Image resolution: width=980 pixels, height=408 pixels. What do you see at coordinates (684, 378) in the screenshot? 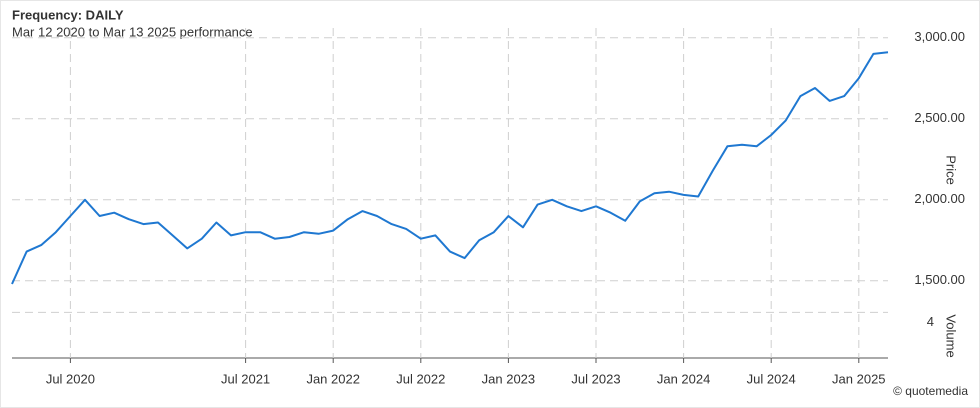
I see `x-tick-label: Jan 2024` at bounding box center [684, 378].